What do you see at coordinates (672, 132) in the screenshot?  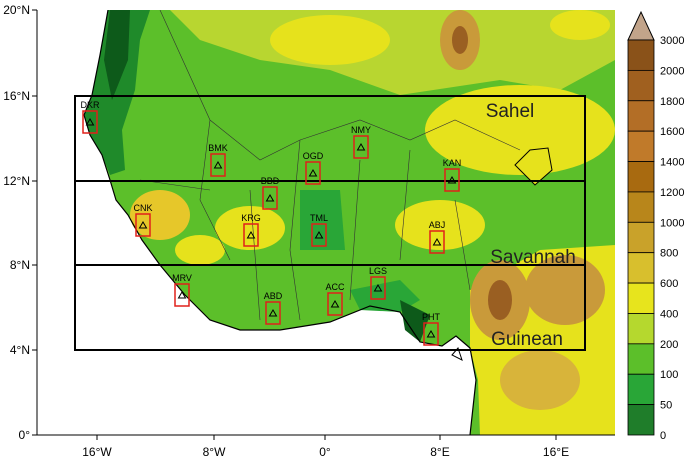 I see `colorbar-label: 1600` at bounding box center [672, 132].